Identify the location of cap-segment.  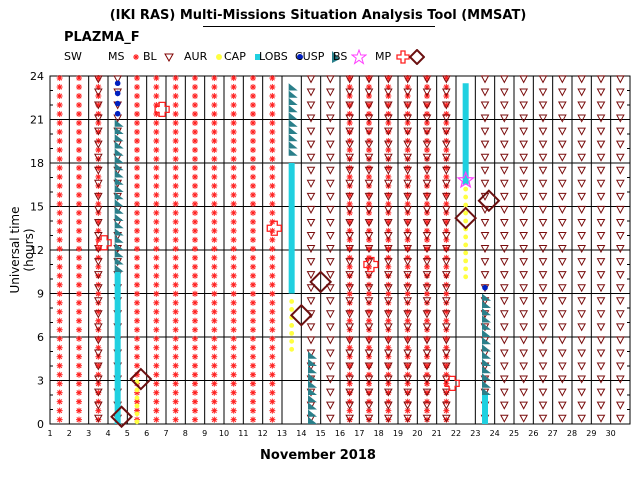
(291, 228).